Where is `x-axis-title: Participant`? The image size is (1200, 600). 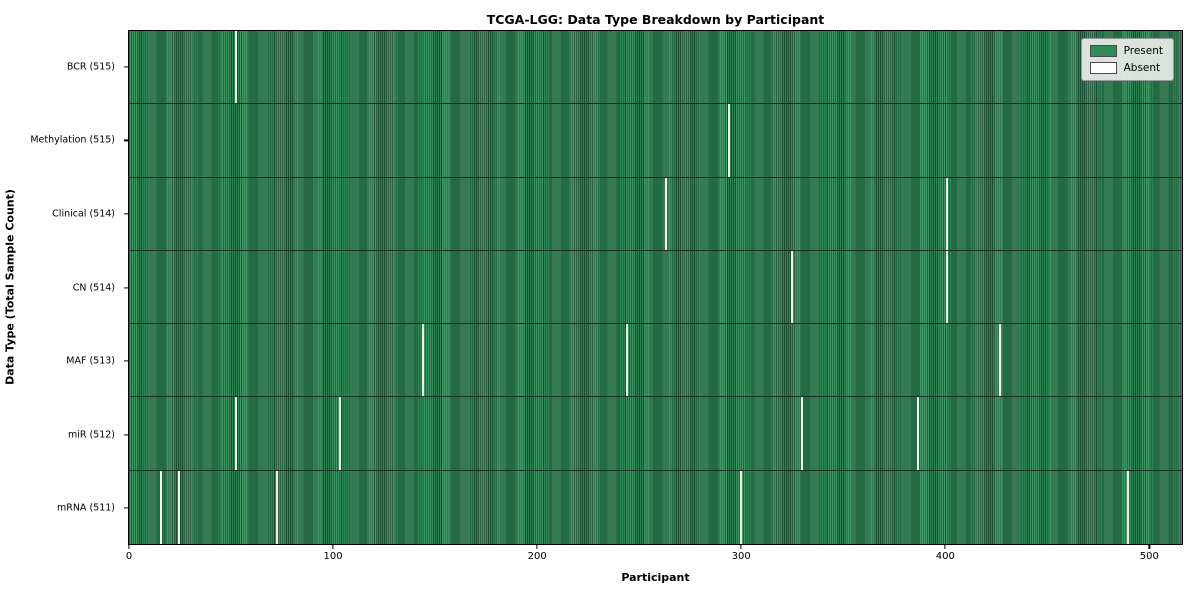
x-axis-title: Participant is located at coordinates (655, 577).